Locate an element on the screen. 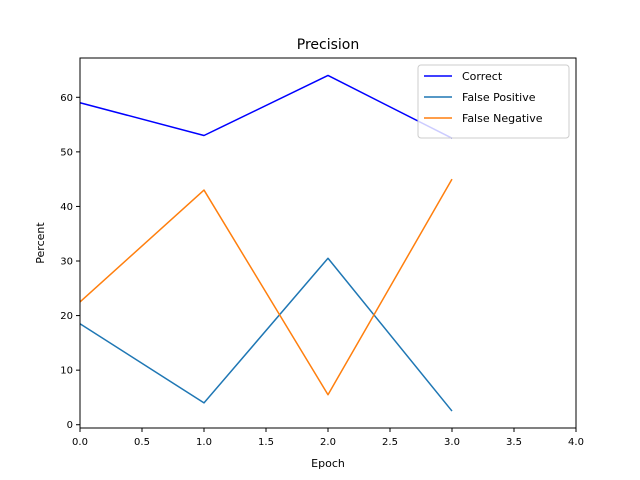  x-tick-label: 2.0 is located at coordinates (328, 442).